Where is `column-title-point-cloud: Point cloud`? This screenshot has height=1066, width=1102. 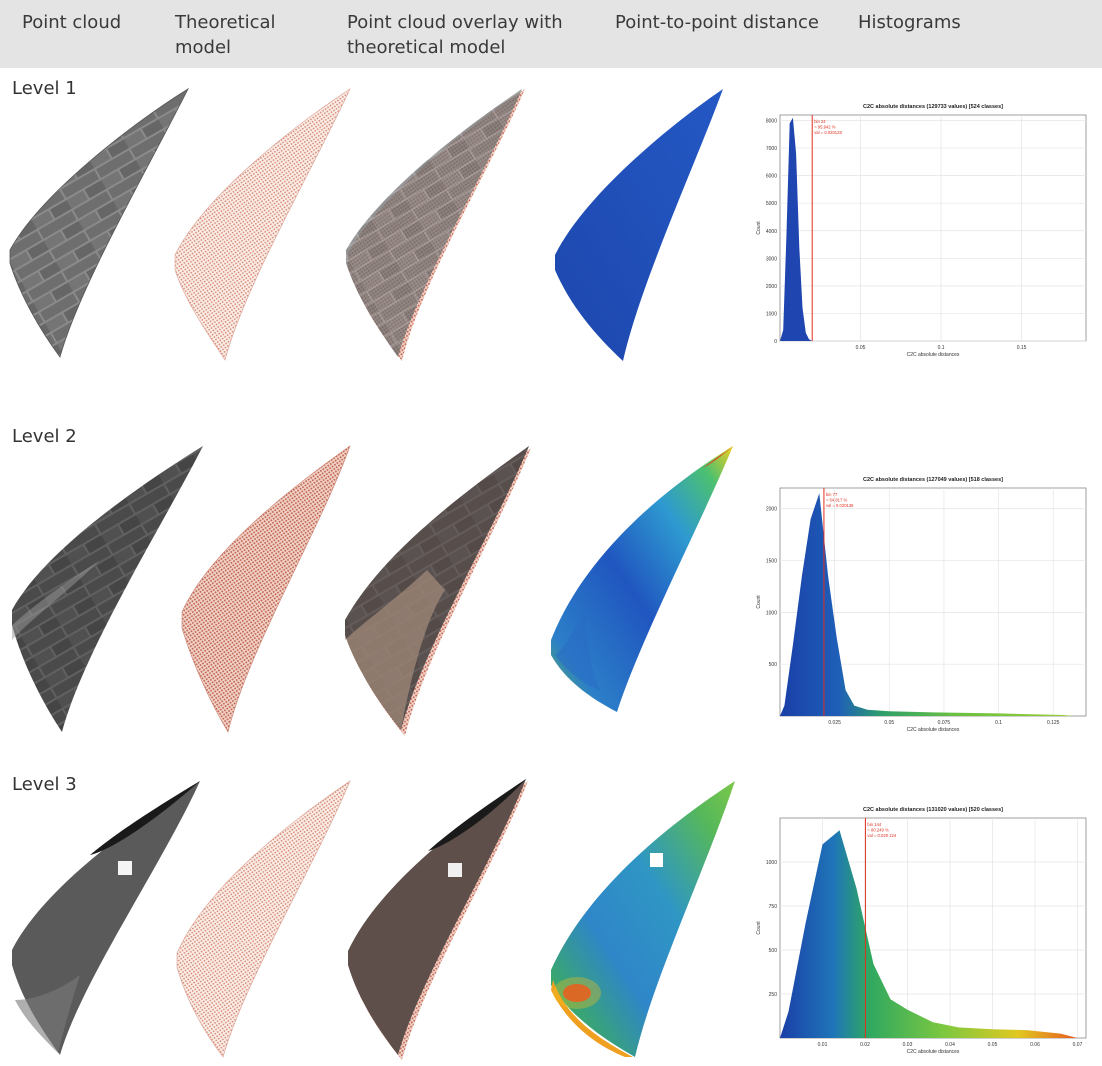
column-title-point-cloud: Point cloud is located at coordinates (72, 22).